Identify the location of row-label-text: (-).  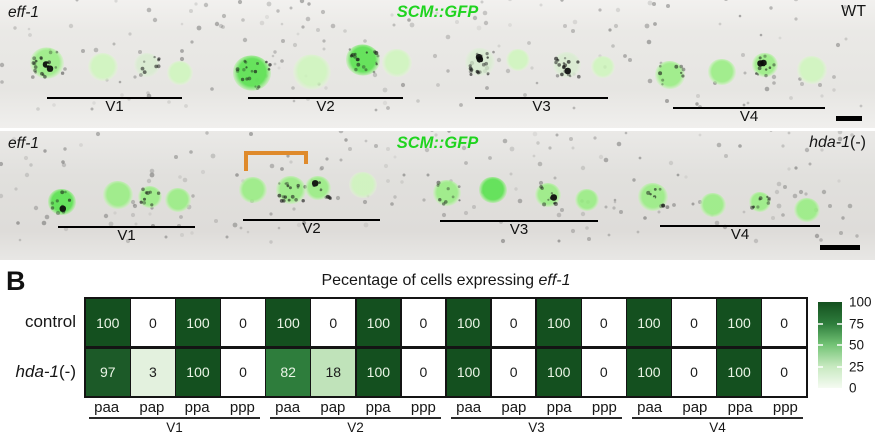
(67, 371).